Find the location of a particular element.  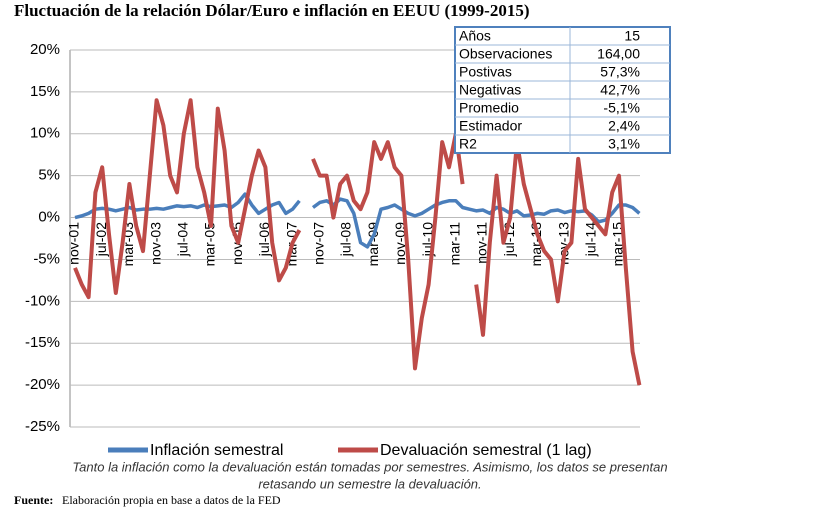

table-cell: -5,1% is located at coordinates (621, 108).